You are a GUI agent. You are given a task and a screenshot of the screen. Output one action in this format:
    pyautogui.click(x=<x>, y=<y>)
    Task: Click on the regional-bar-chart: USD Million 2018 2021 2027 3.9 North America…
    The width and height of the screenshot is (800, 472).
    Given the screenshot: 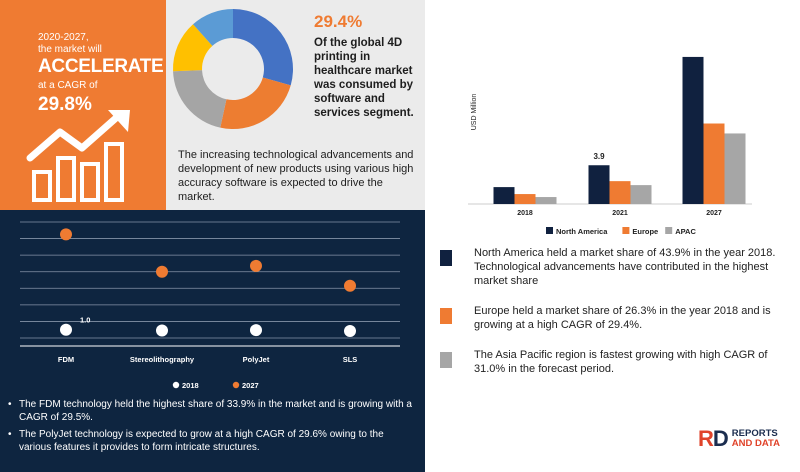 What is the action you would take?
    pyautogui.click(x=610, y=146)
    